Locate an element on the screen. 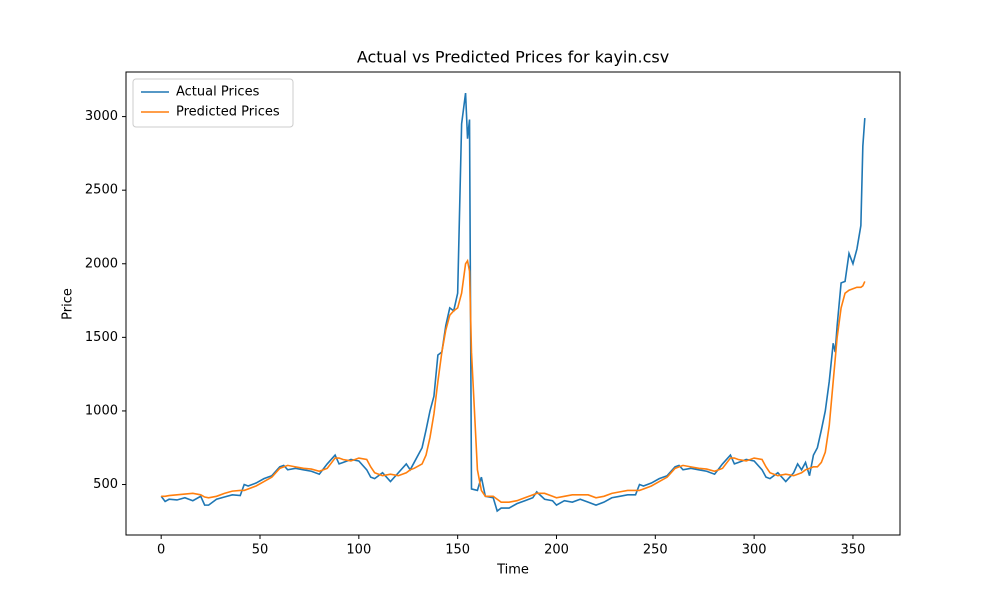  y-tick-label: 500 is located at coordinates (105, 484).